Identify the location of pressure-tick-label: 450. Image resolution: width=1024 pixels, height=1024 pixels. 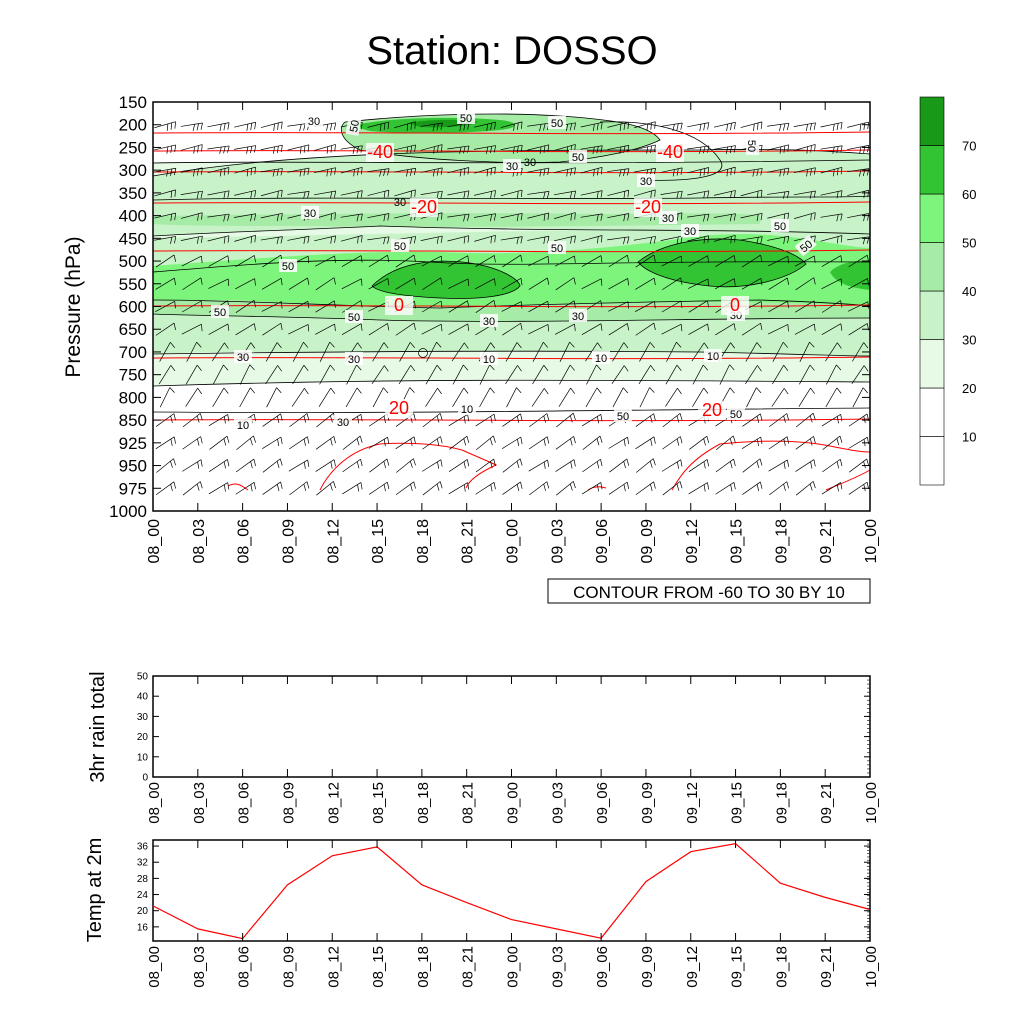
(133, 238).